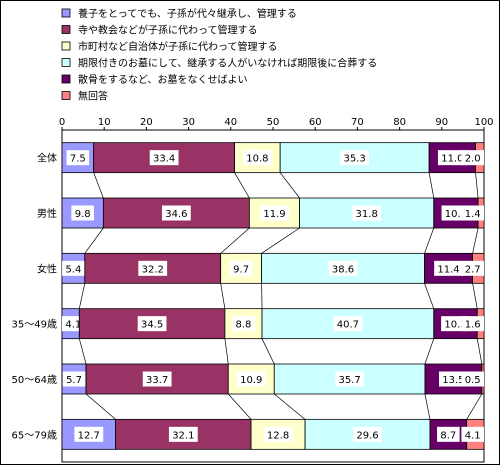  I want to click on data-label-0-2: 10.8, so click(257, 159).